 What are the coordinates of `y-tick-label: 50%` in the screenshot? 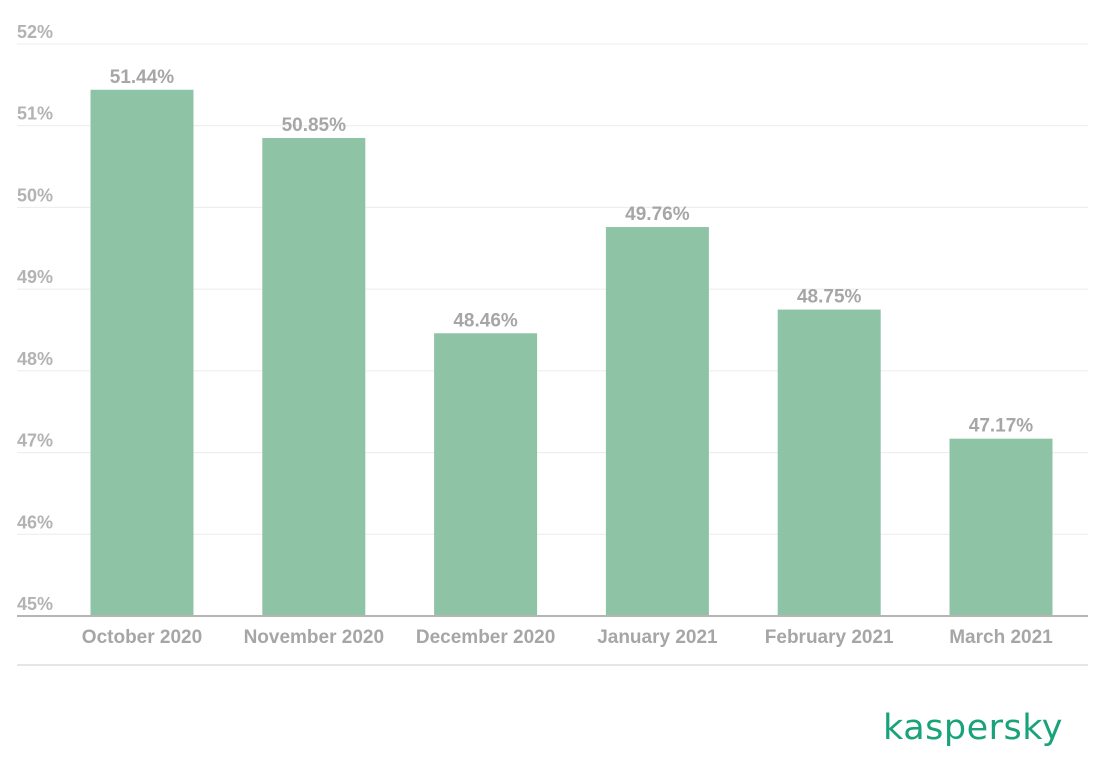 It's located at (35, 195).